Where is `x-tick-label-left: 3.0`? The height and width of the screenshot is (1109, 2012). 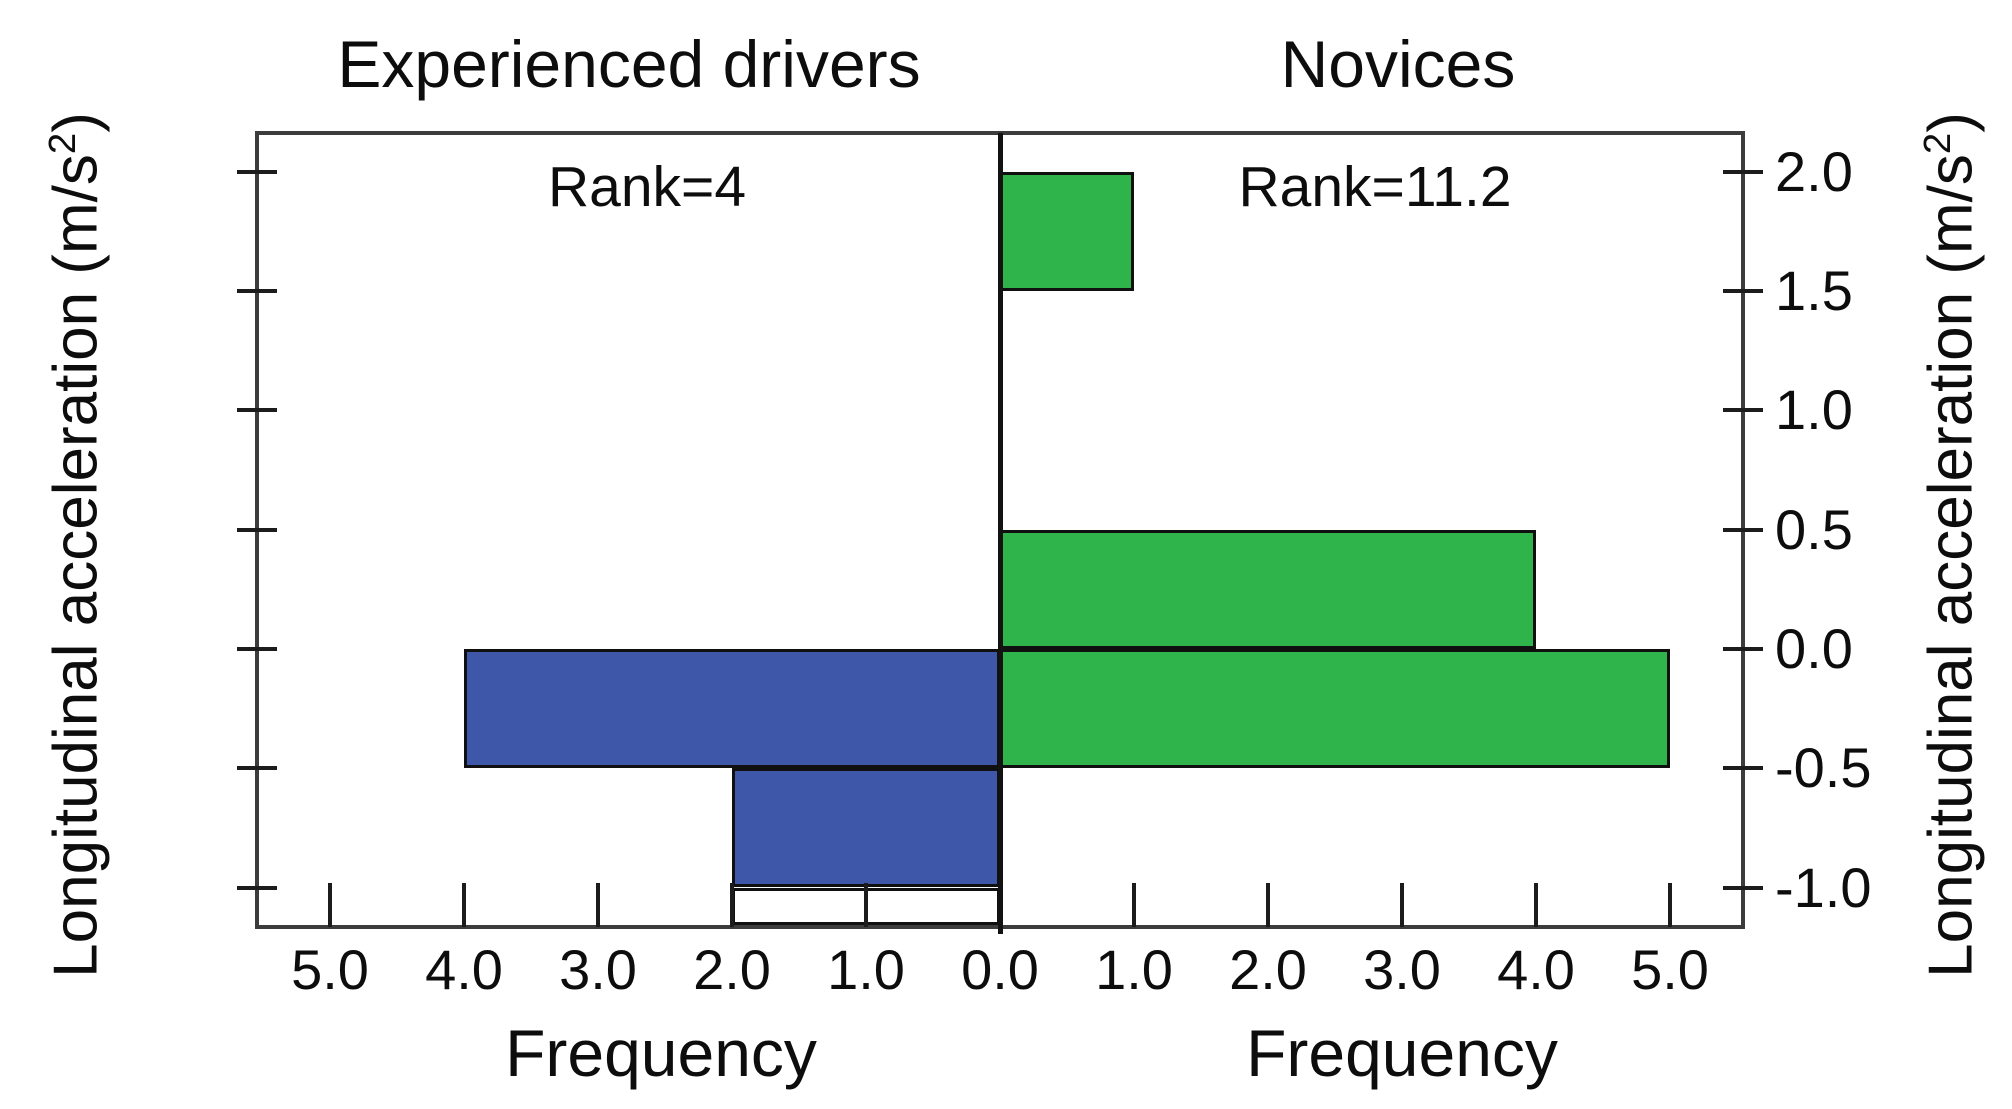 x-tick-label-left: 3.0 is located at coordinates (598, 969).